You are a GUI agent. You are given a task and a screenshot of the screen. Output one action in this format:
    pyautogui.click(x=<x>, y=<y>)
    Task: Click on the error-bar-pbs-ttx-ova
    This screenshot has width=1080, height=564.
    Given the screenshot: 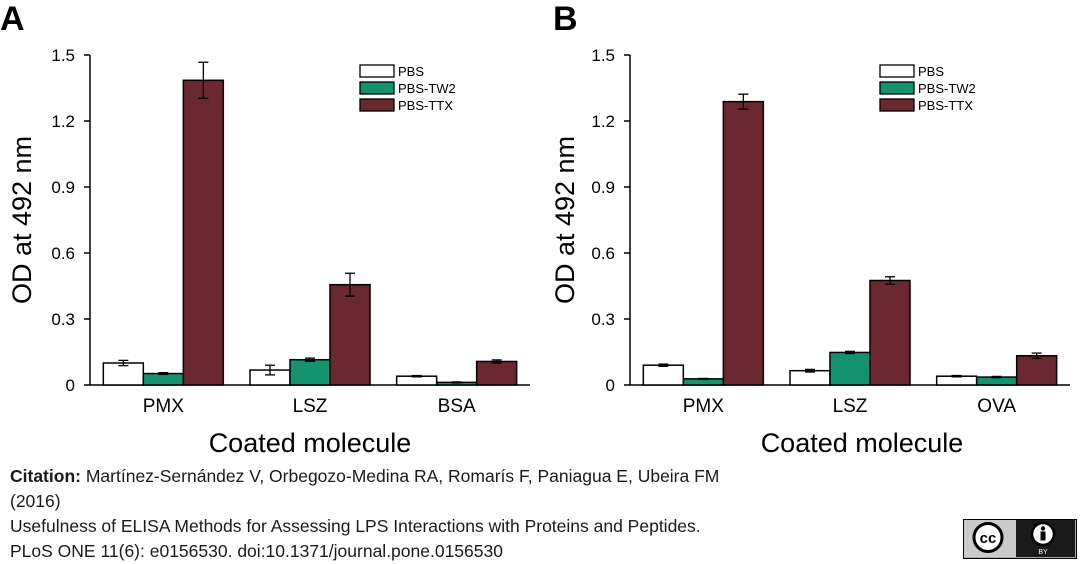 What is the action you would take?
    pyautogui.click(x=1036, y=356)
    